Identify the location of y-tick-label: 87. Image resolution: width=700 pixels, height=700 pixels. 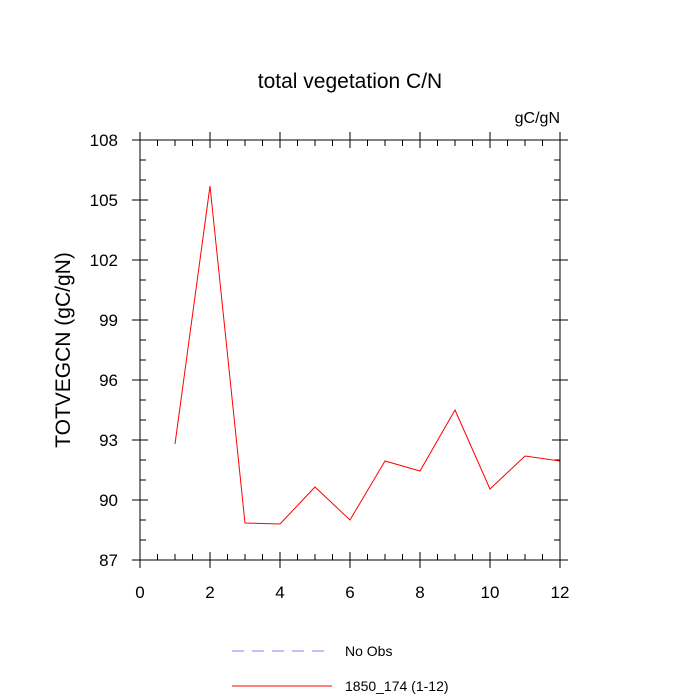
(108, 560).